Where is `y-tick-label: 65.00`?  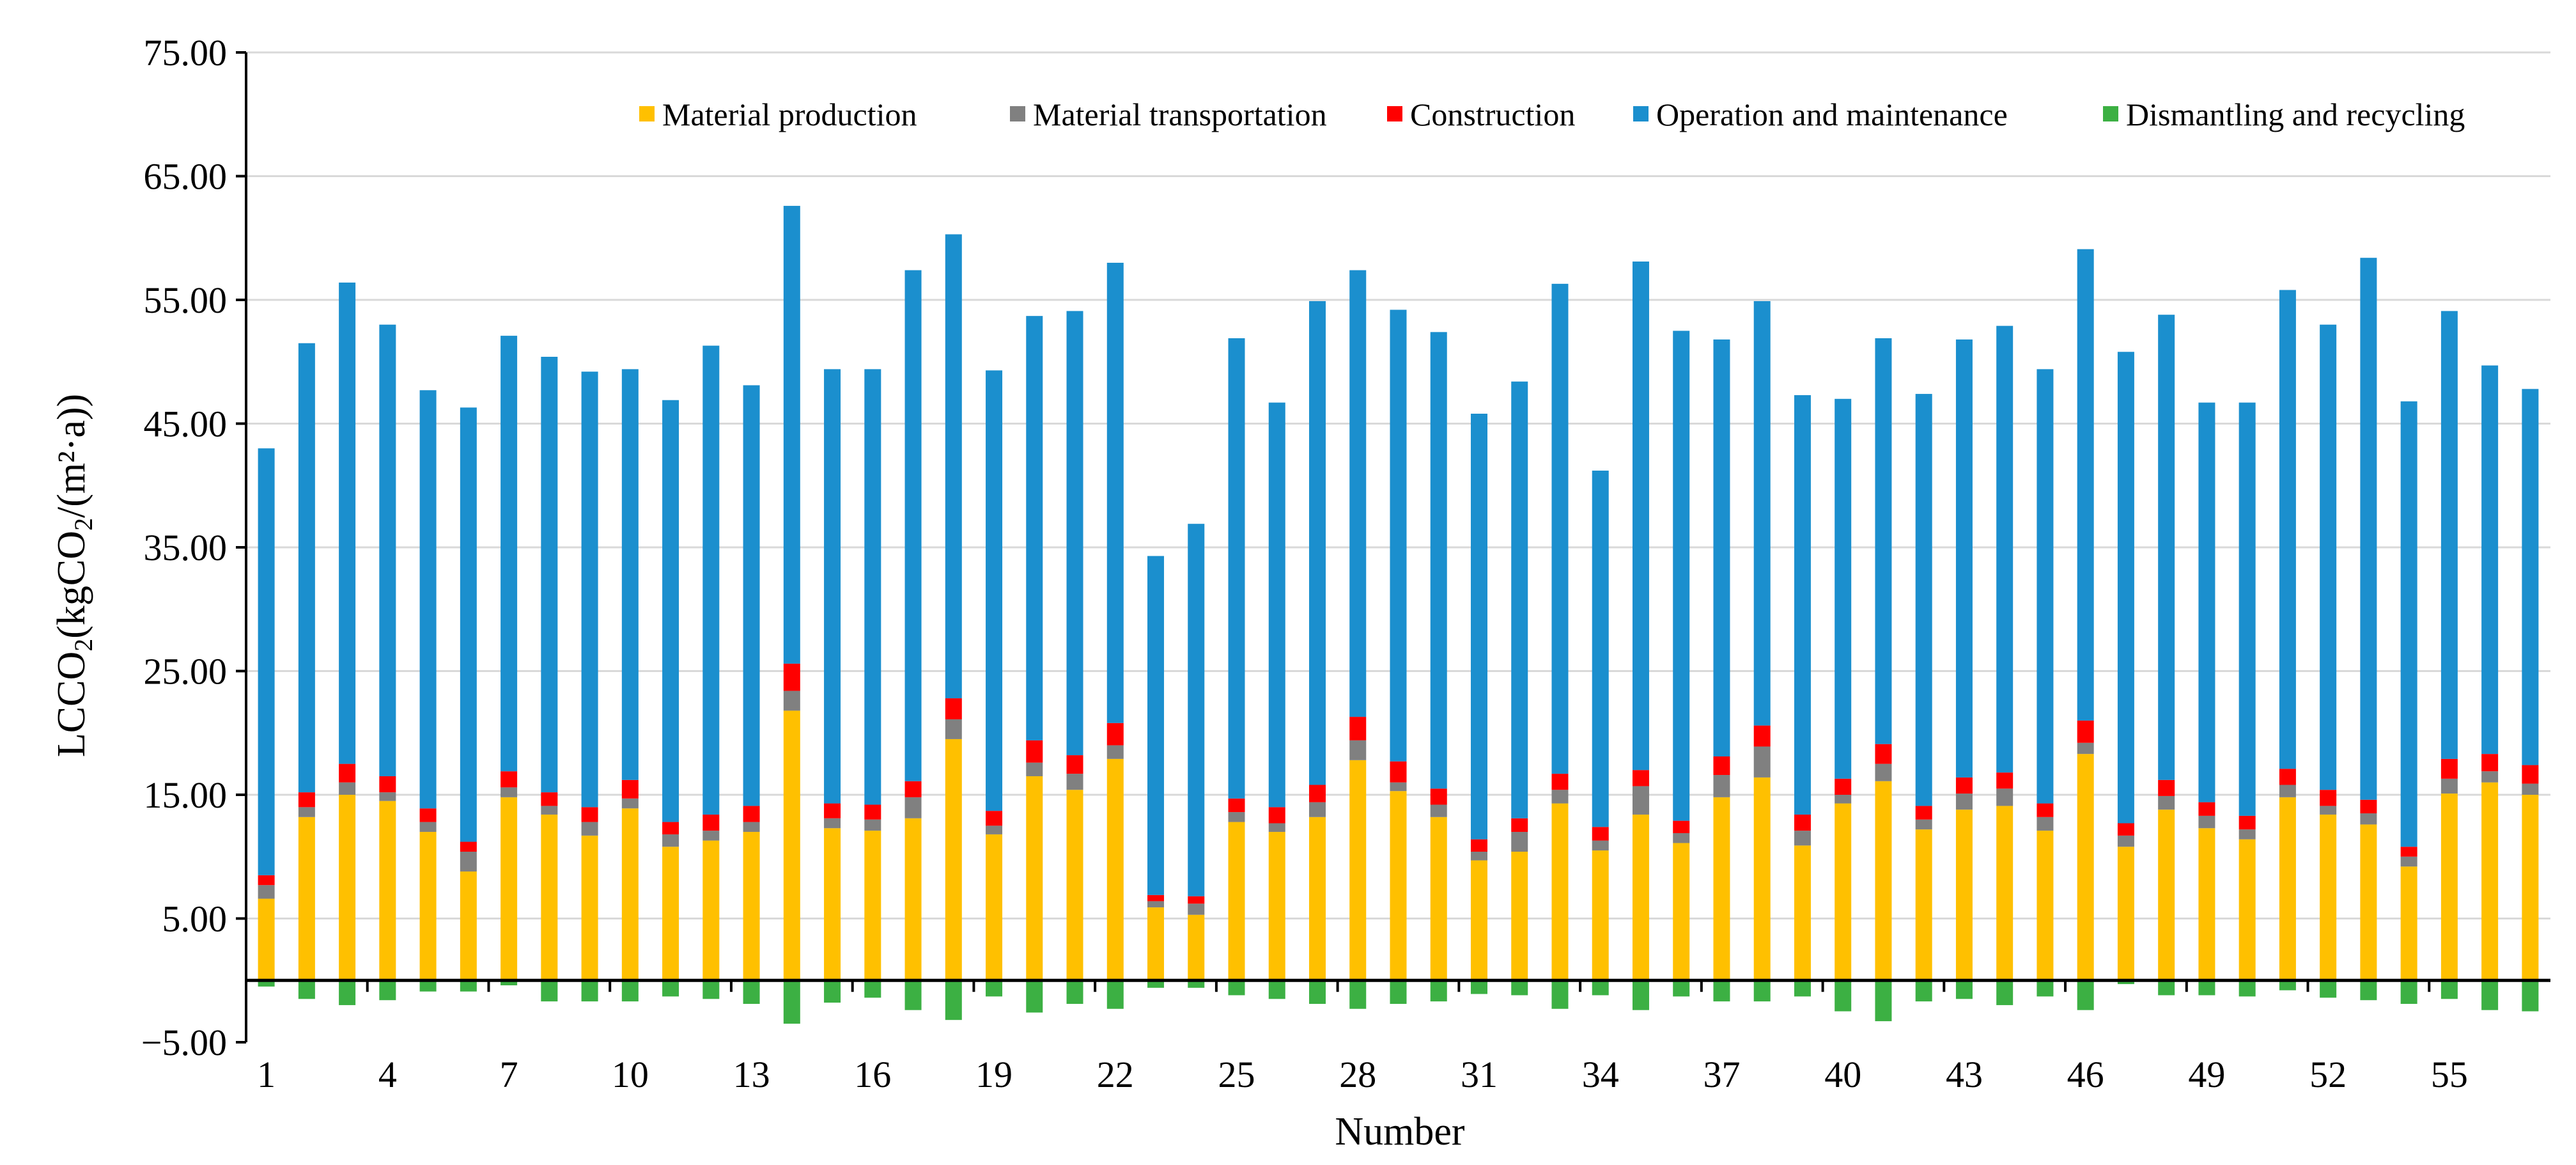
y-tick-label: 65.00 is located at coordinates (186, 177).